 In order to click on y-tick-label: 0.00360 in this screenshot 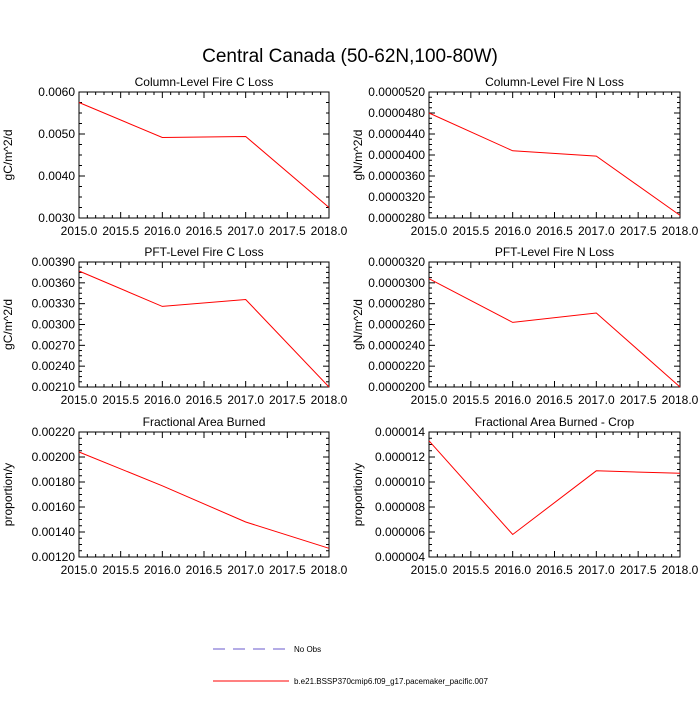, I will do `click(54, 283)`.